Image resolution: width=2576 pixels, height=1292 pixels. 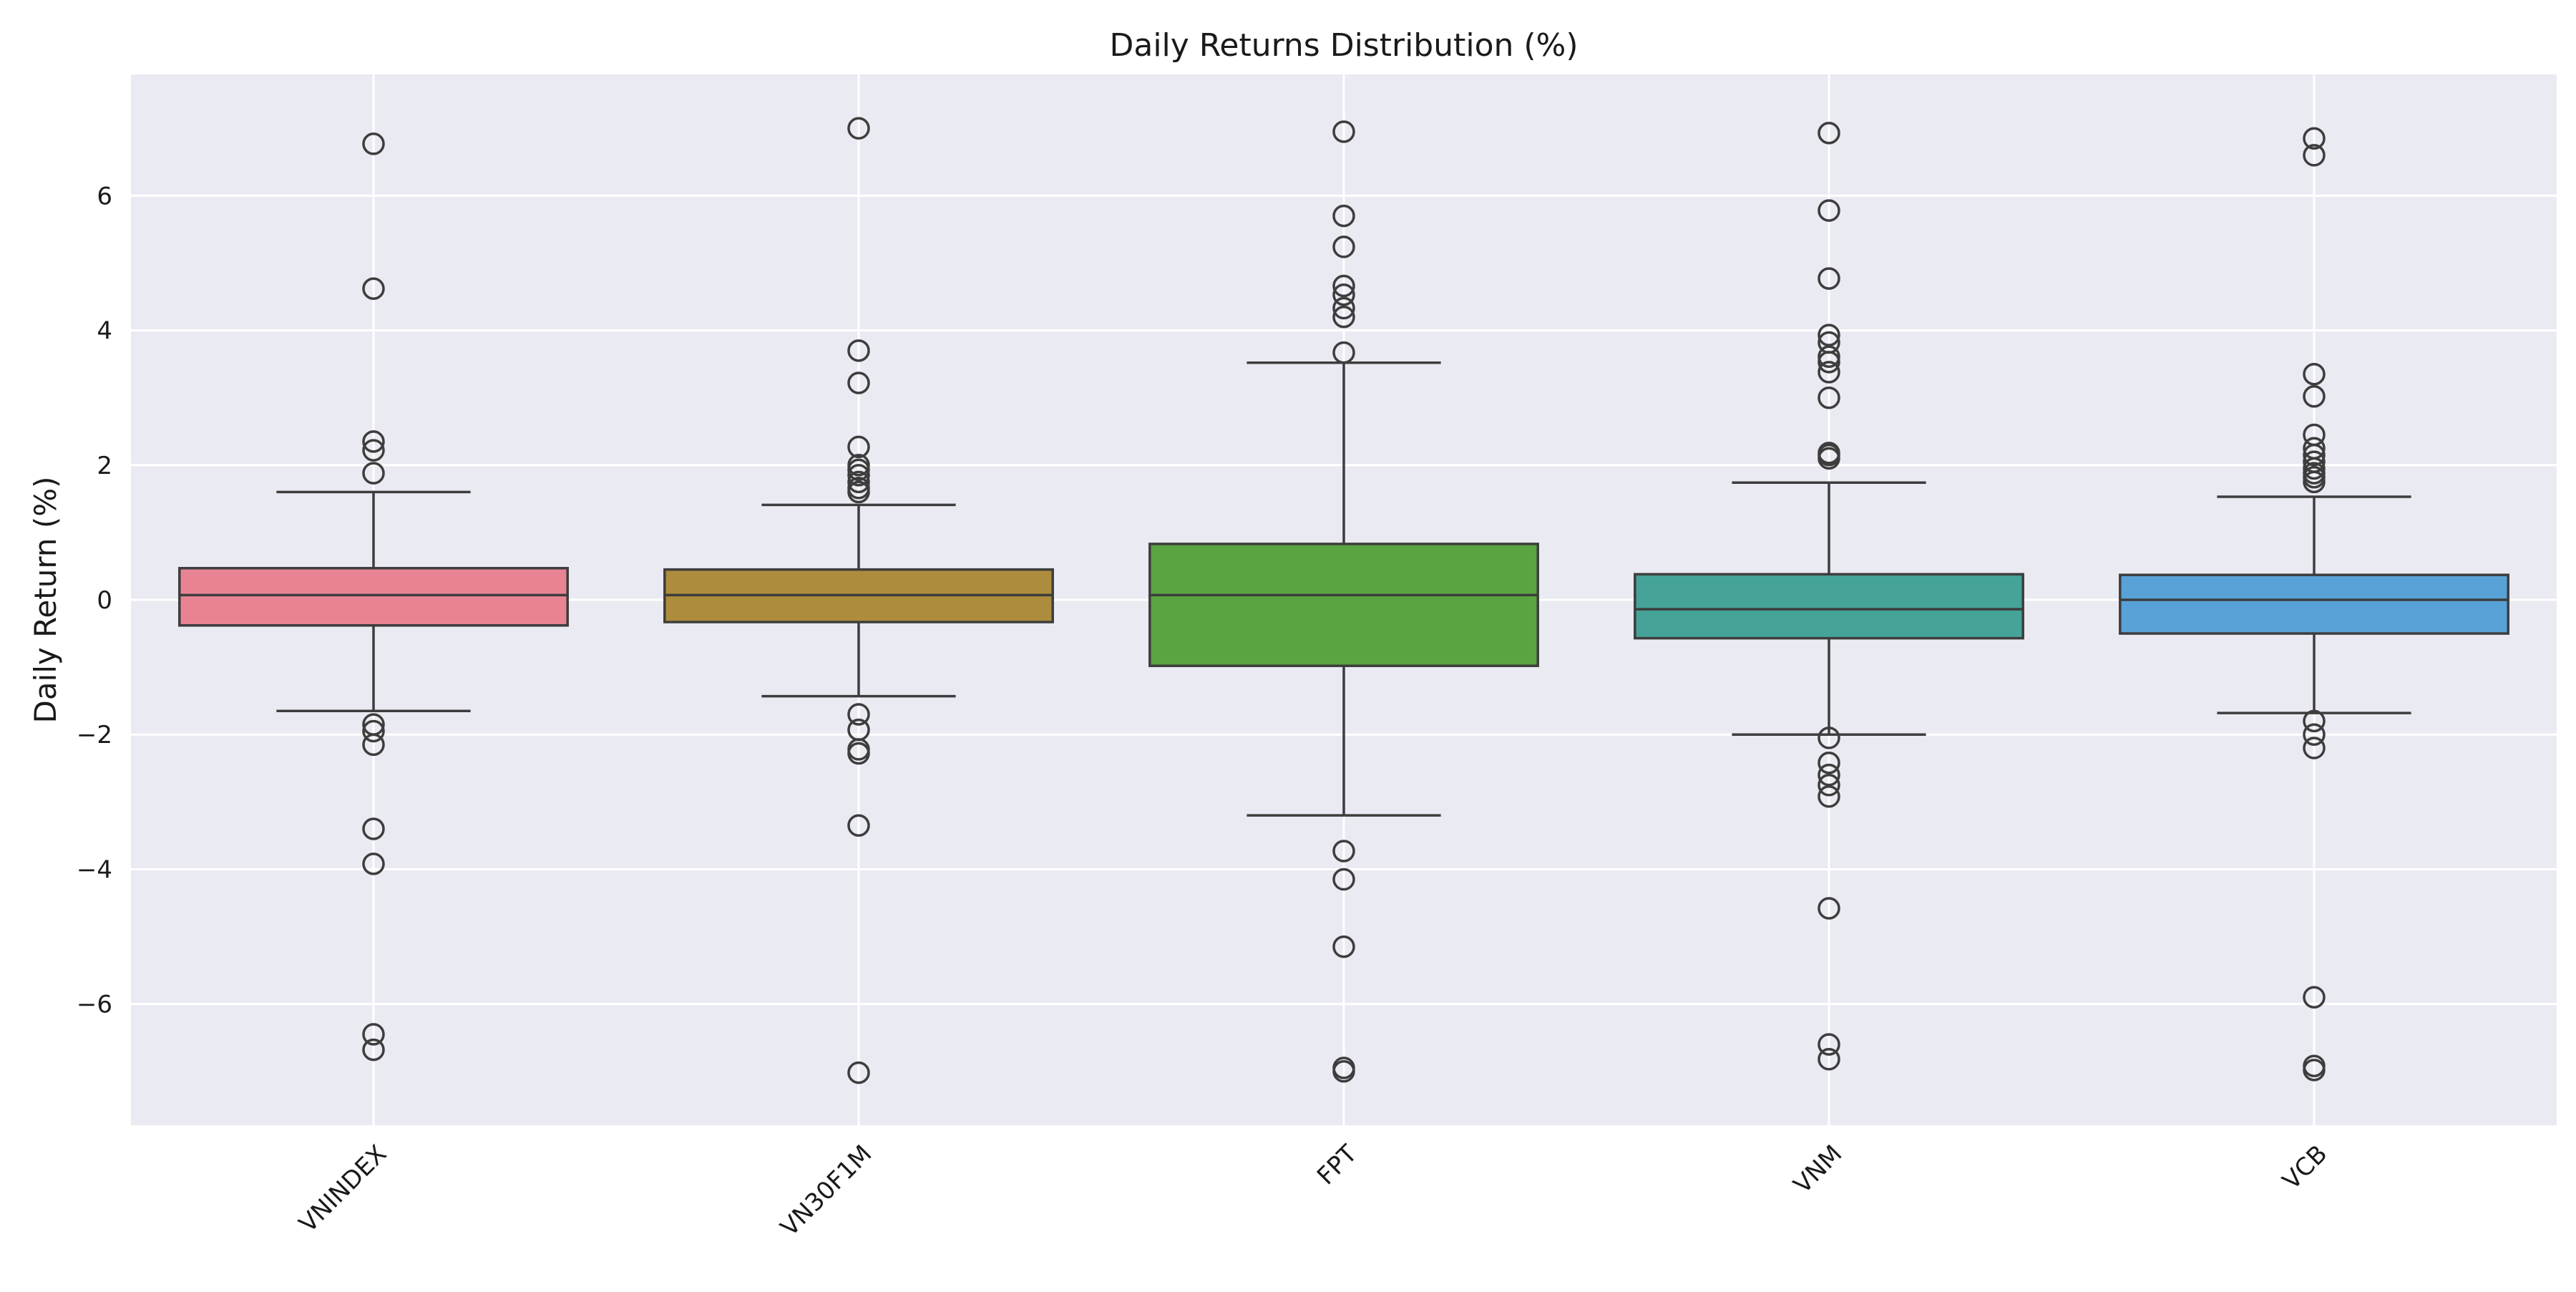 I want to click on box-group-fpt, so click(x=1343, y=601).